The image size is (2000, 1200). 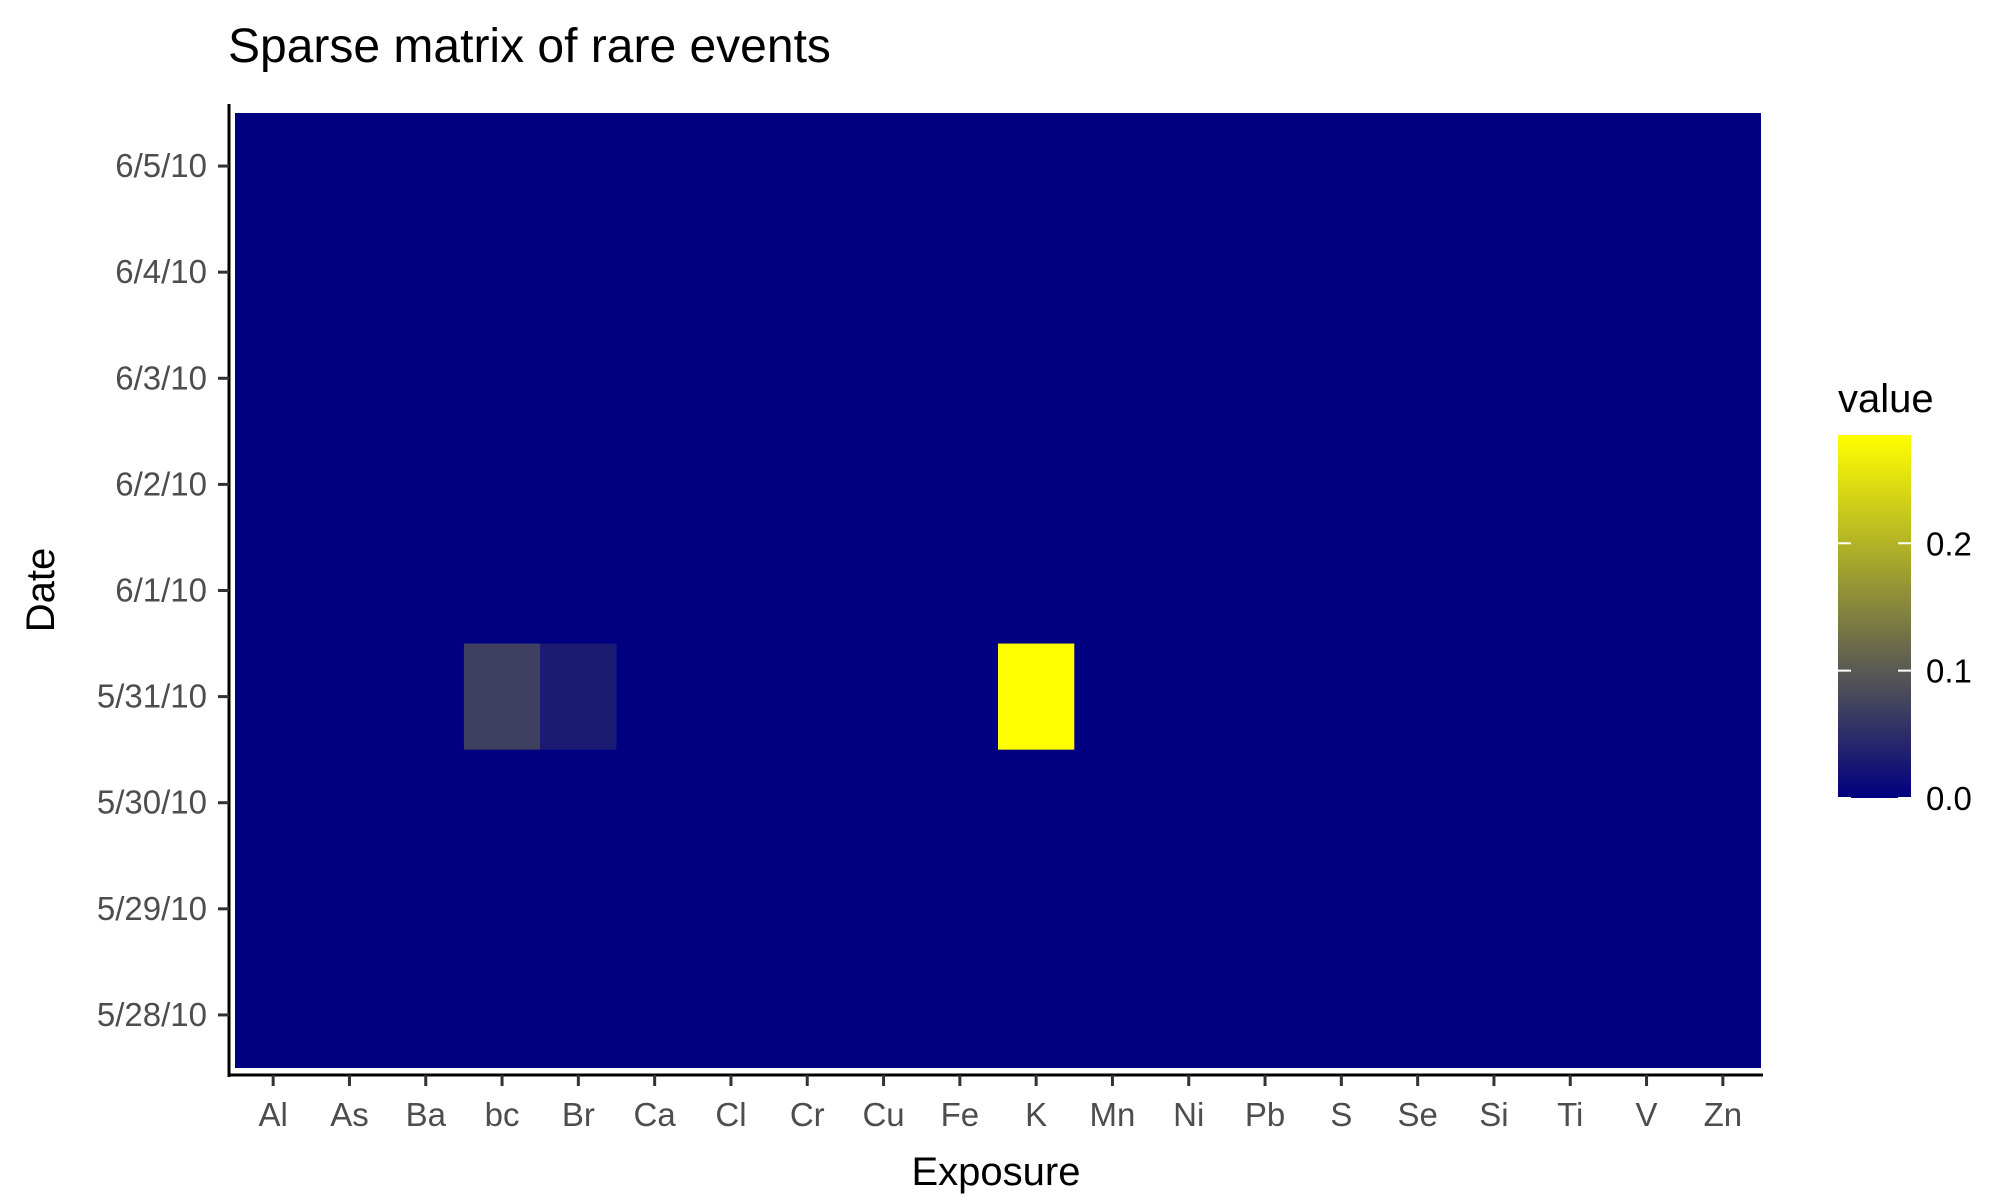 I want to click on x-tick-label: K, so click(x=1036, y=1114).